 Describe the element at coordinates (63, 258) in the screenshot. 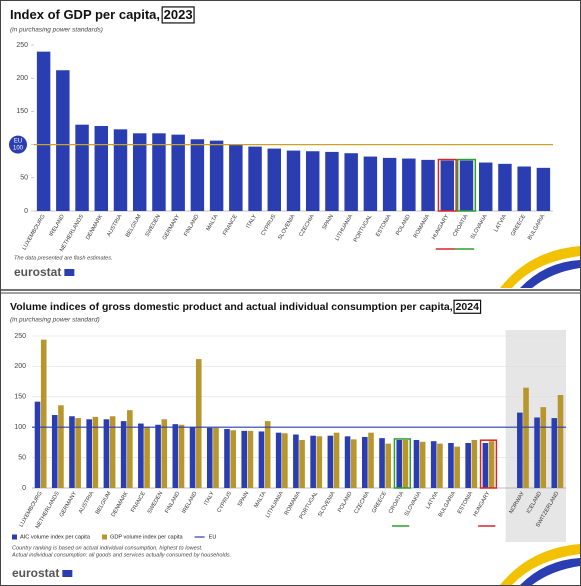

I see `footnote: The data presented are flash estimates.` at that location.